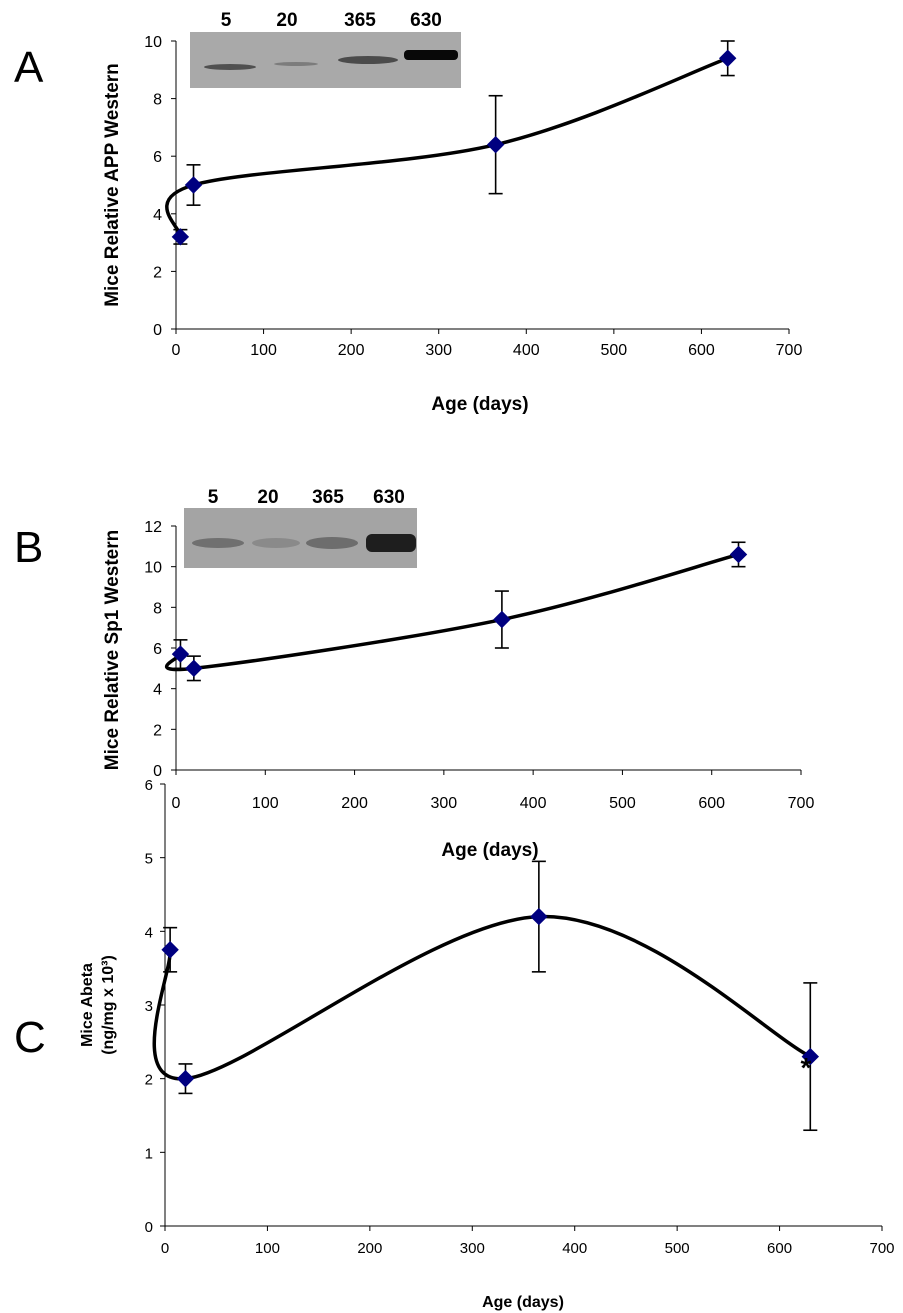 This screenshot has width=903, height=1313. I want to click on y-tick-label-a-5: 10, so click(153, 42).